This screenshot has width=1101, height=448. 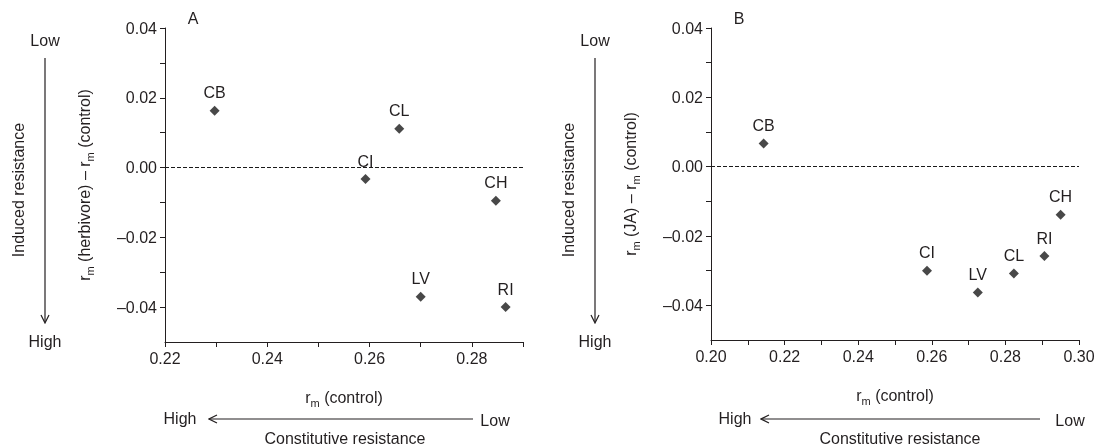 I want to click on x-tick-label: 0.30, so click(x=1079, y=356).